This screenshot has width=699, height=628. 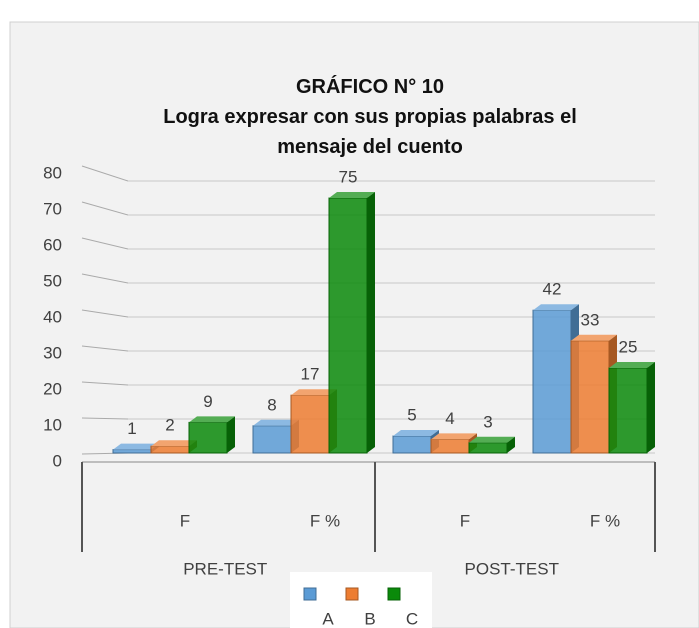 I want to click on y-tick-label: 50, so click(x=52, y=280).